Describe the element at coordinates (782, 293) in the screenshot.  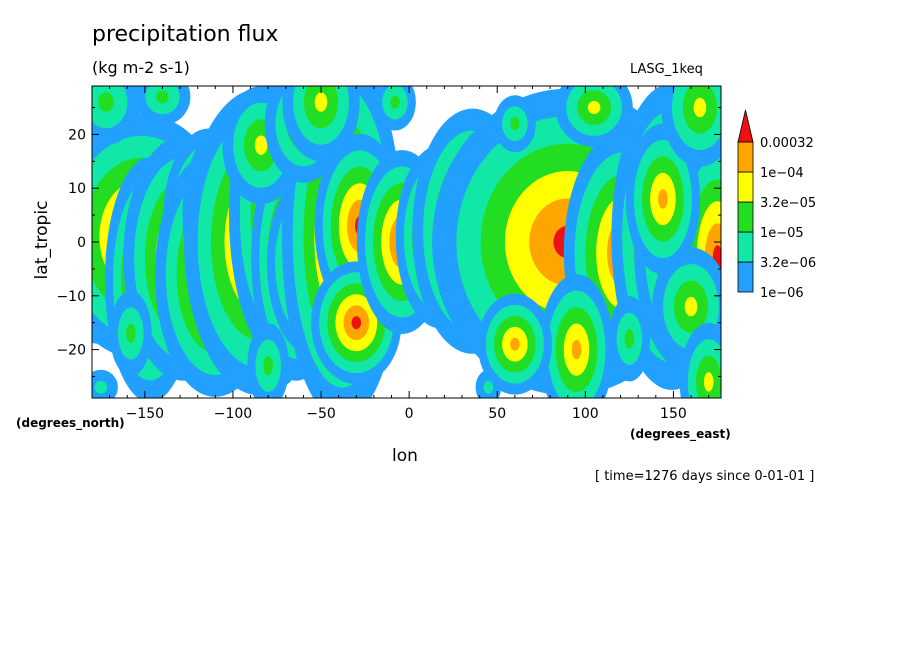
I see `colorbar-label: 1e−06` at that location.